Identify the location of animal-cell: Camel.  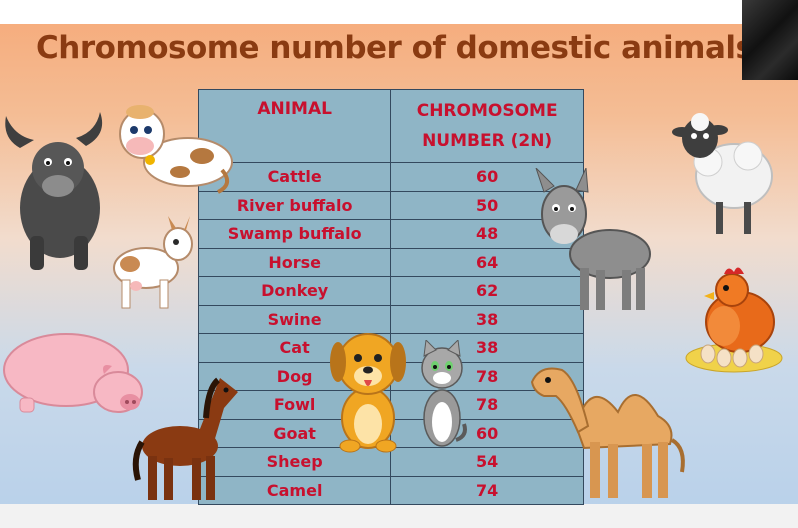
(294, 490).